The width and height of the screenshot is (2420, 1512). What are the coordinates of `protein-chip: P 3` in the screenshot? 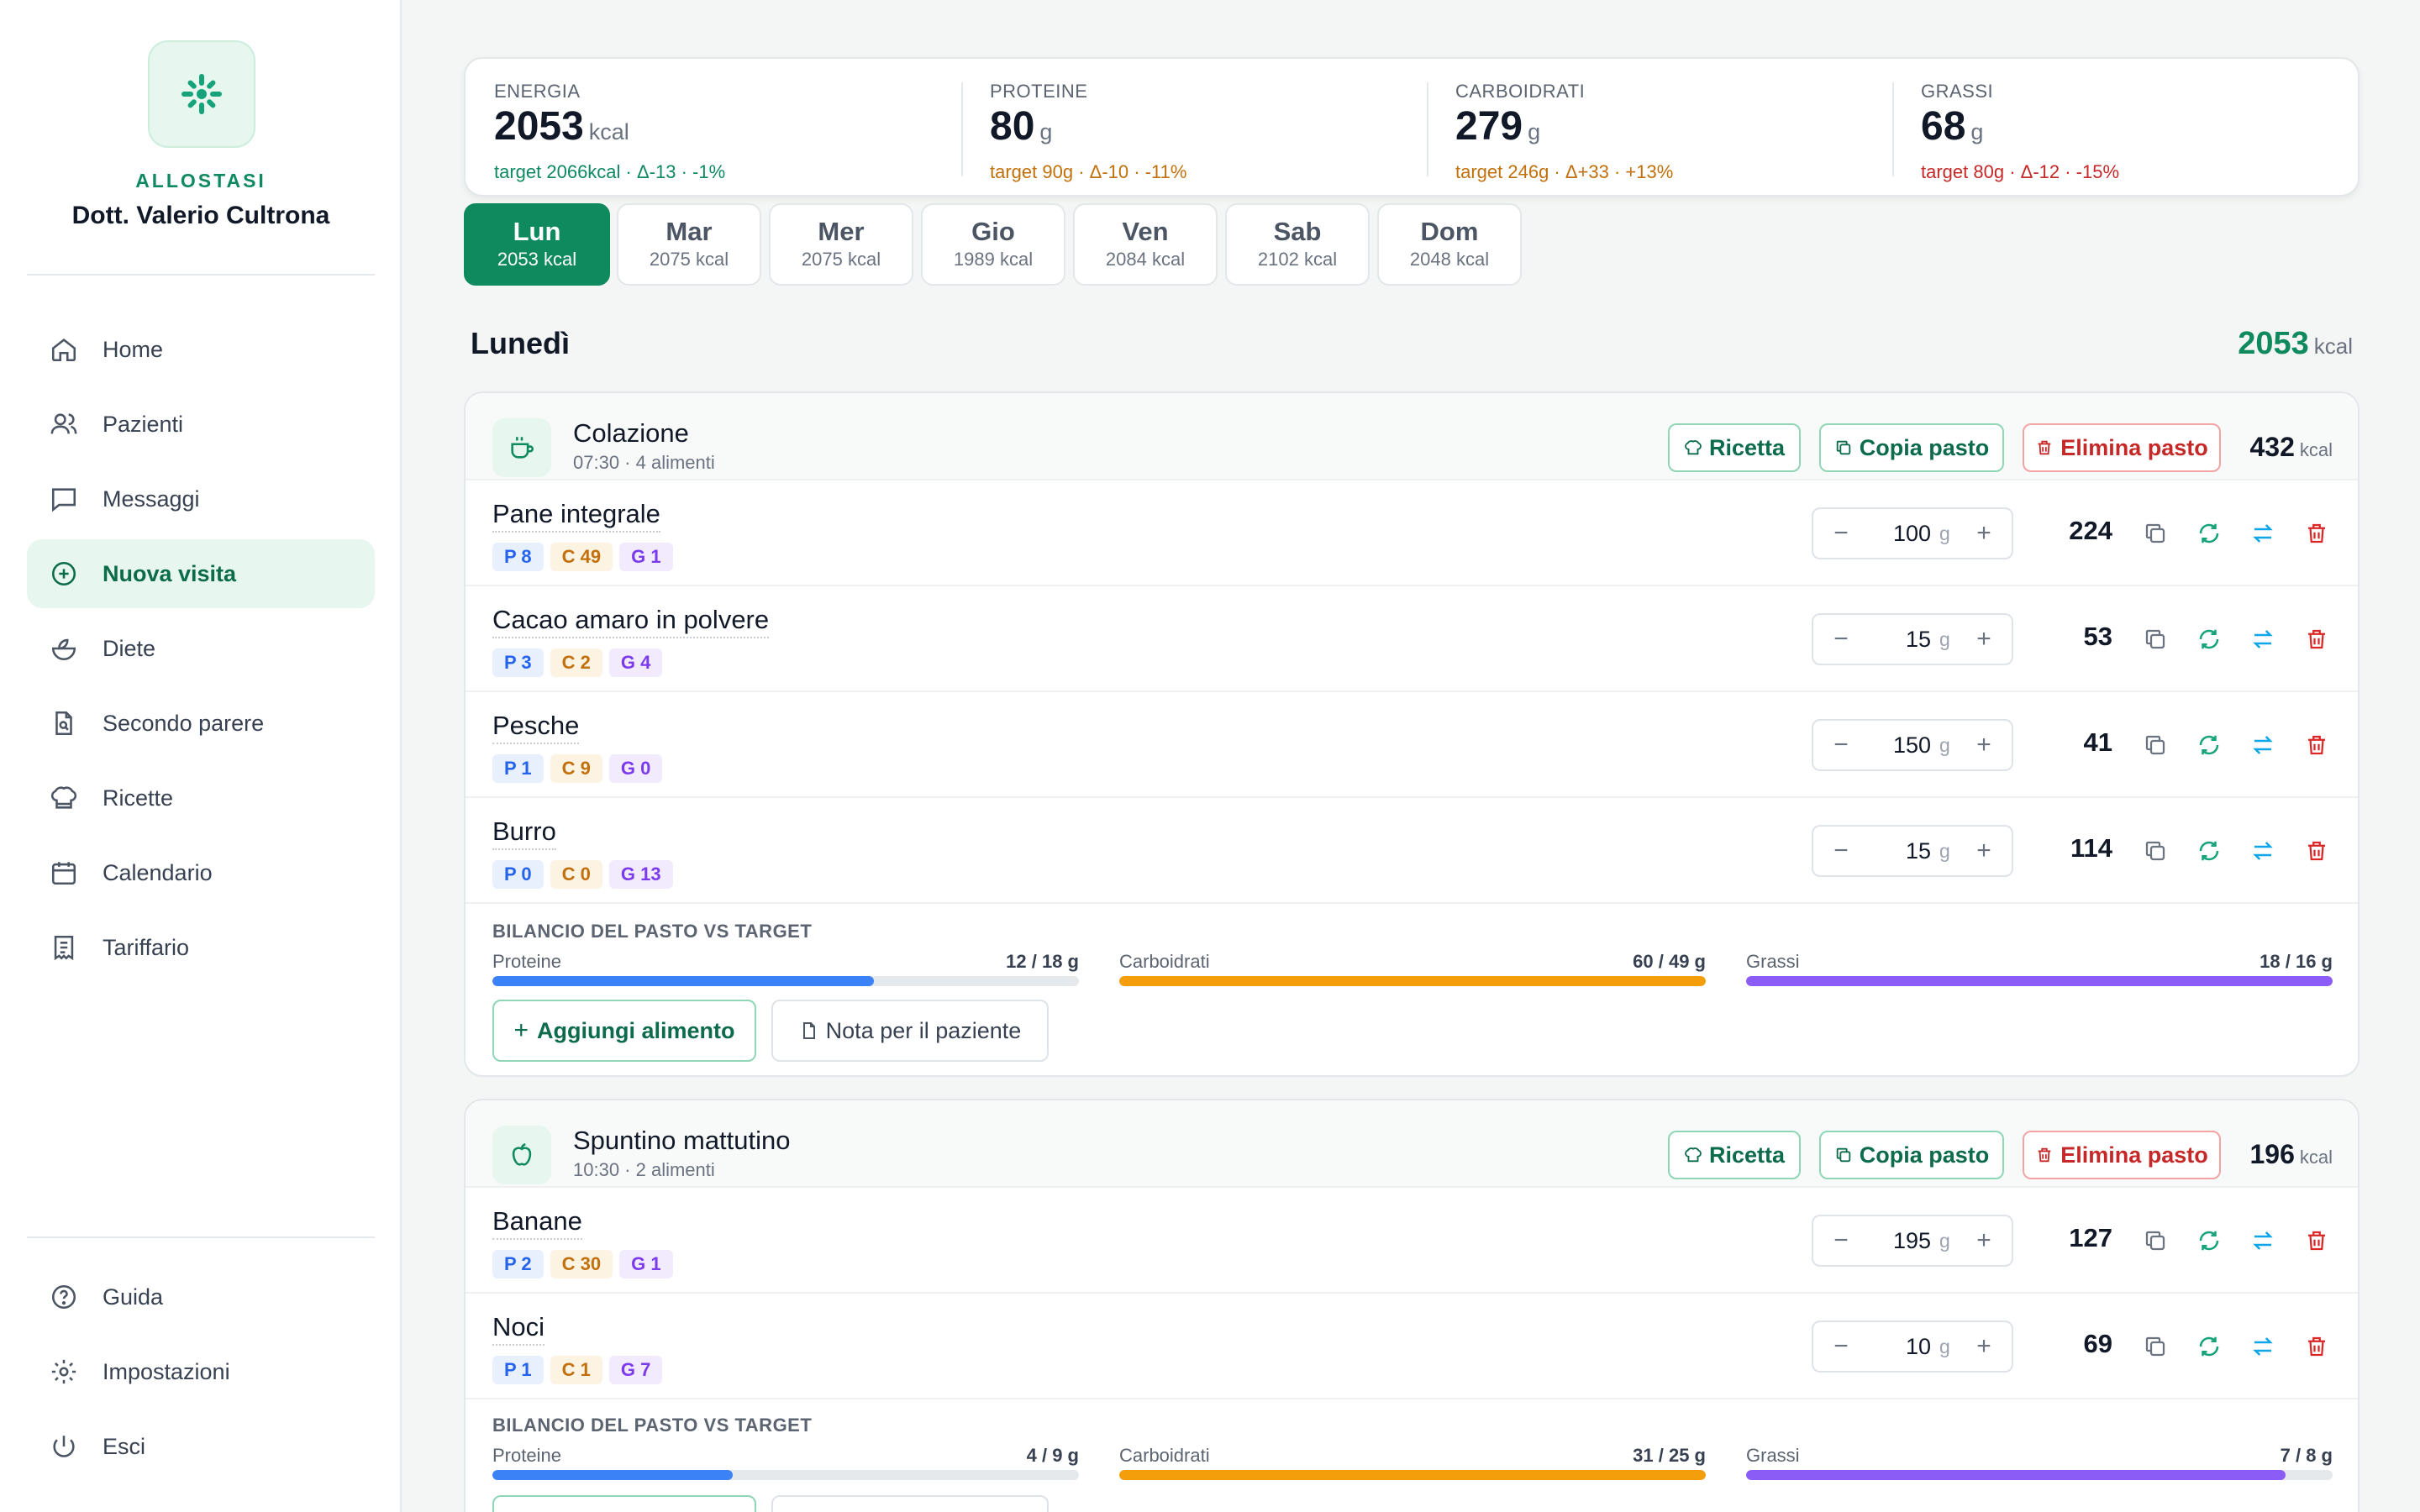 It's located at (518, 662).